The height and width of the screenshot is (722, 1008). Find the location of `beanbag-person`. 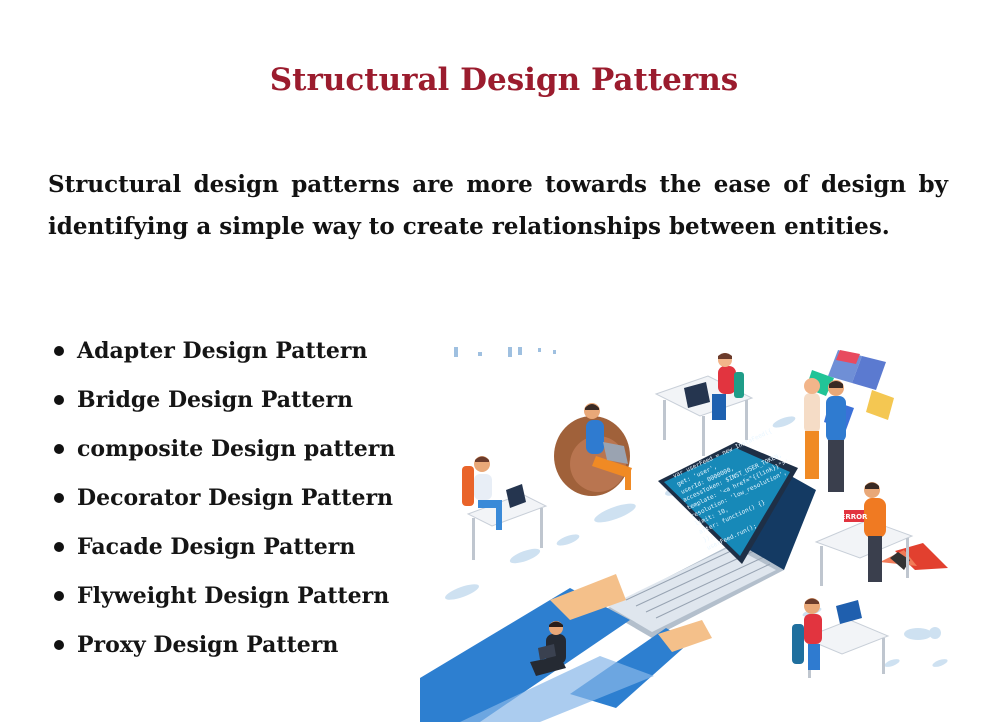

beanbag-person is located at coordinates (593, 449).